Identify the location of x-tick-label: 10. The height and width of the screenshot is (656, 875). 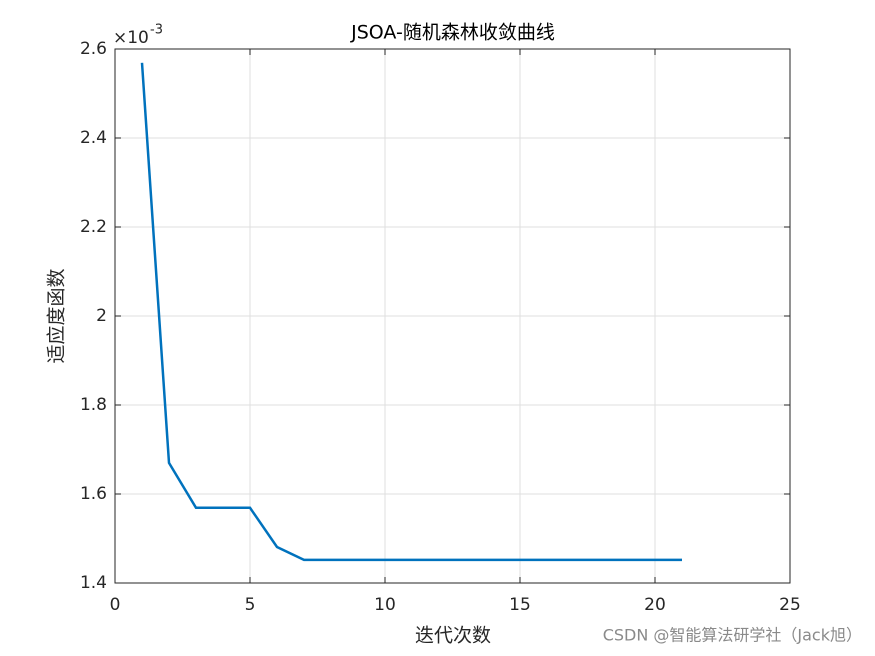
(385, 605).